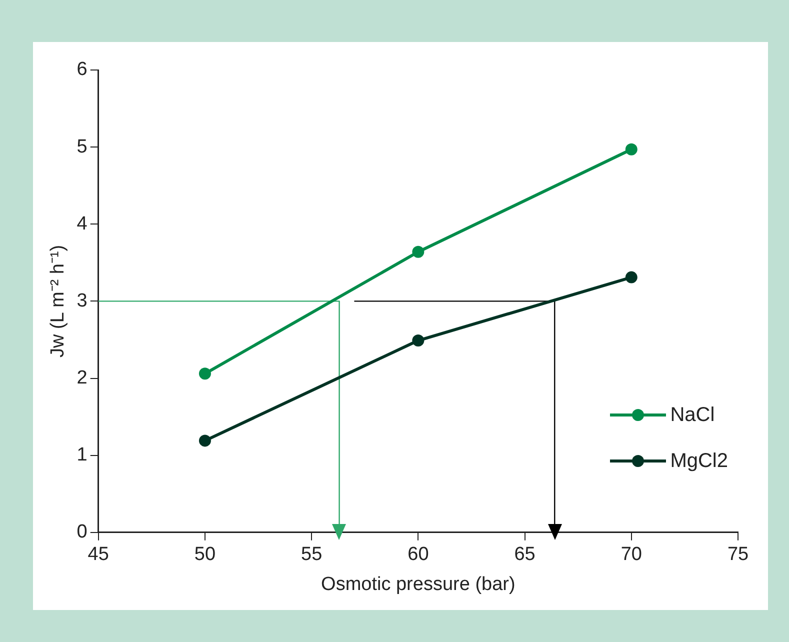 Image resolution: width=789 pixels, height=642 pixels. I want to click on y-tick-label: 5, so click(82, 147).